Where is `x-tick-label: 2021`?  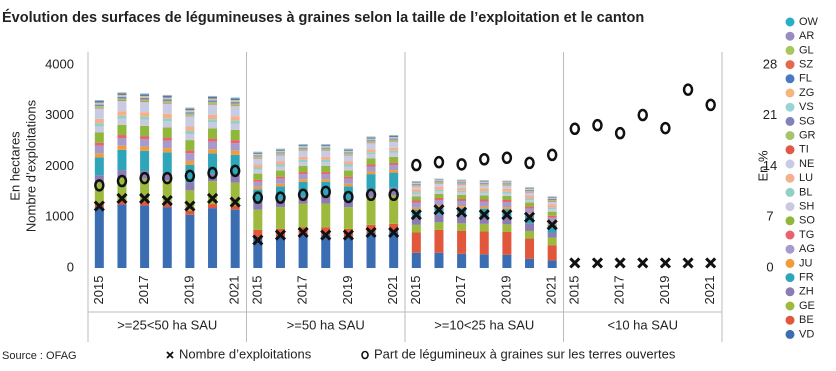
x-tick-label: 2021 is located at coordinates (234, 290).